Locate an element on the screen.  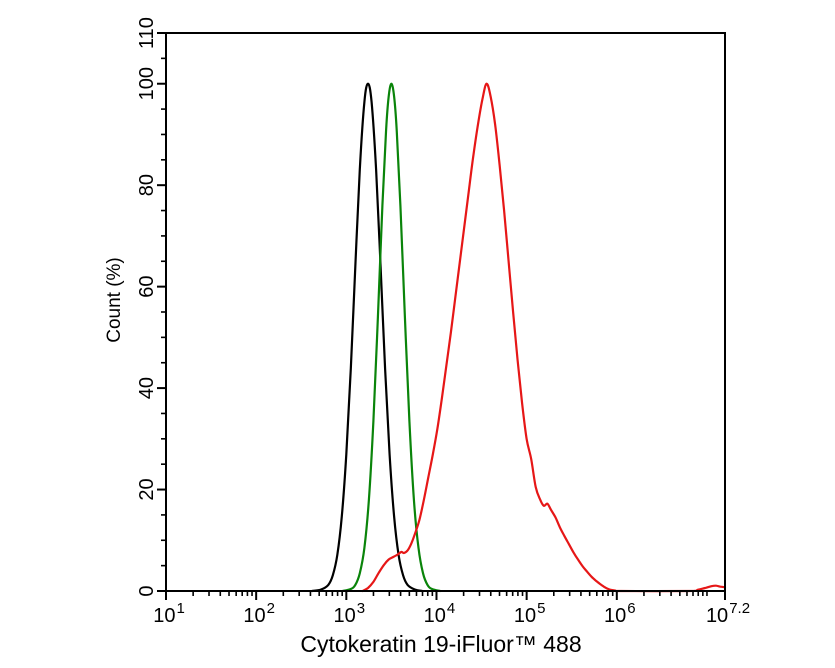
y-tick-label: 100 is located at coordinates (147, 83).